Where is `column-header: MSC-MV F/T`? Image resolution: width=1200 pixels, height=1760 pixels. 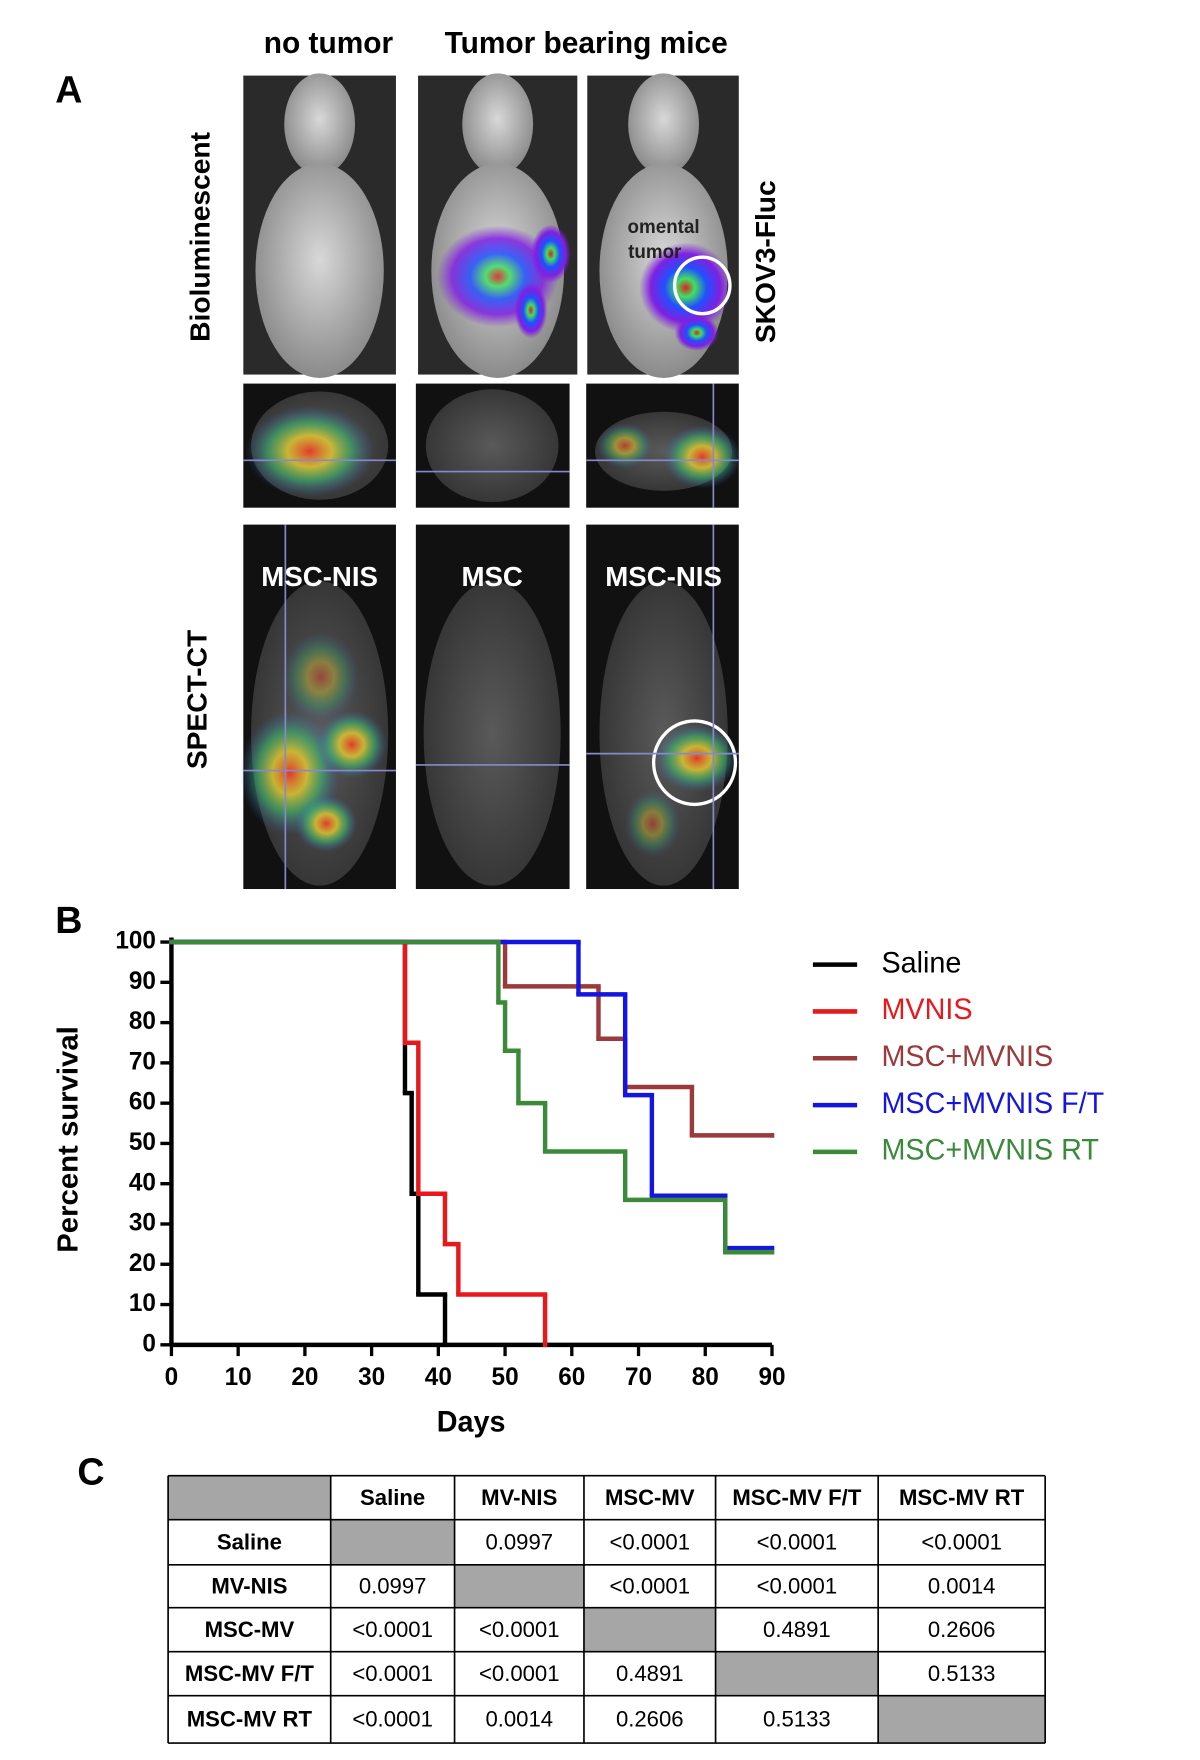 column-header: MSC-MV F/T is located at coordinates (796, 1497).